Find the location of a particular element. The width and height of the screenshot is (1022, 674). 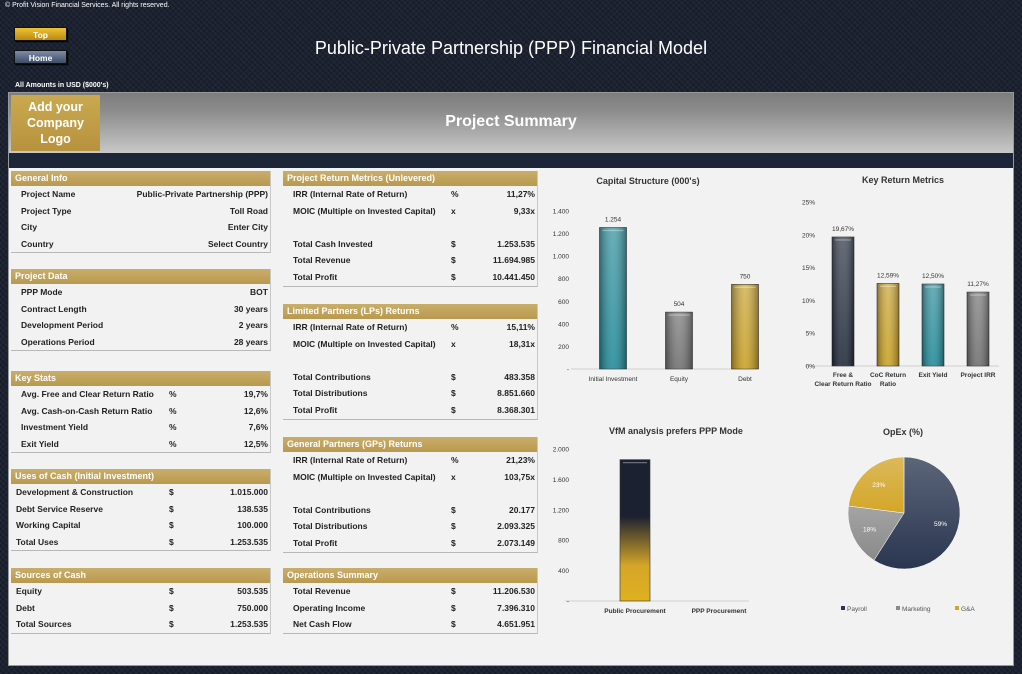

row-label: Debt is located at coordinates (25, 607).